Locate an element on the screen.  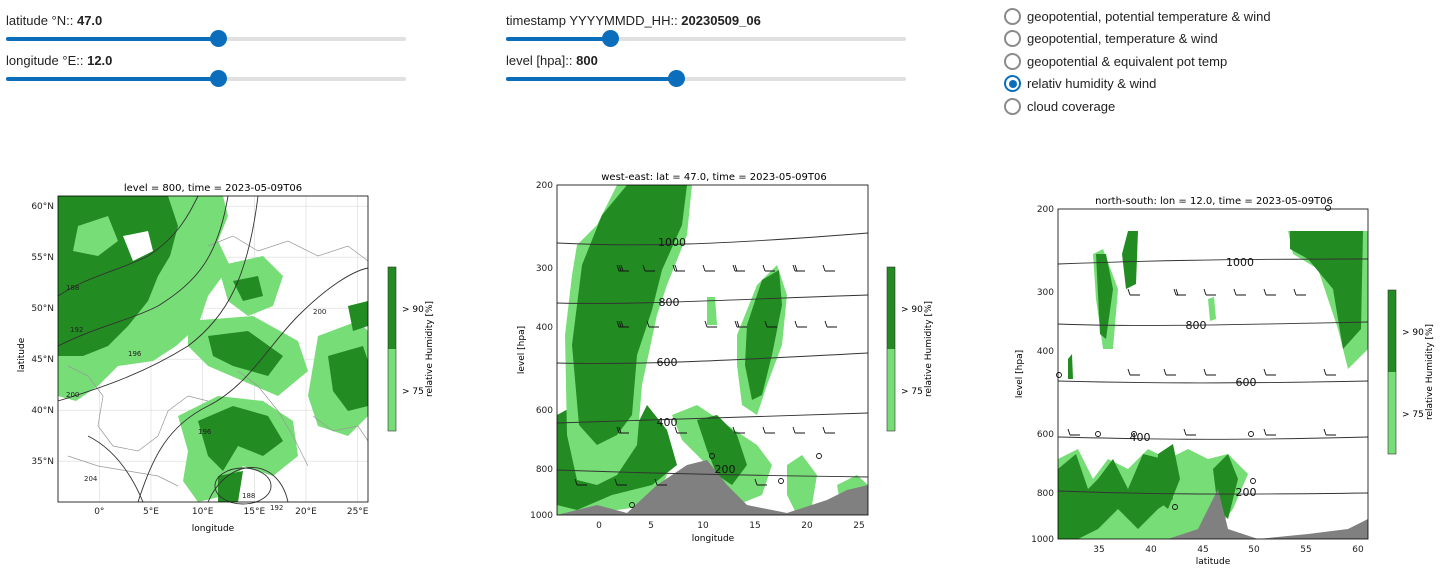
timestamp-label: timestamp YYYYMMDD_HH:: 20230509_06 is located at coordinates (633, 20).